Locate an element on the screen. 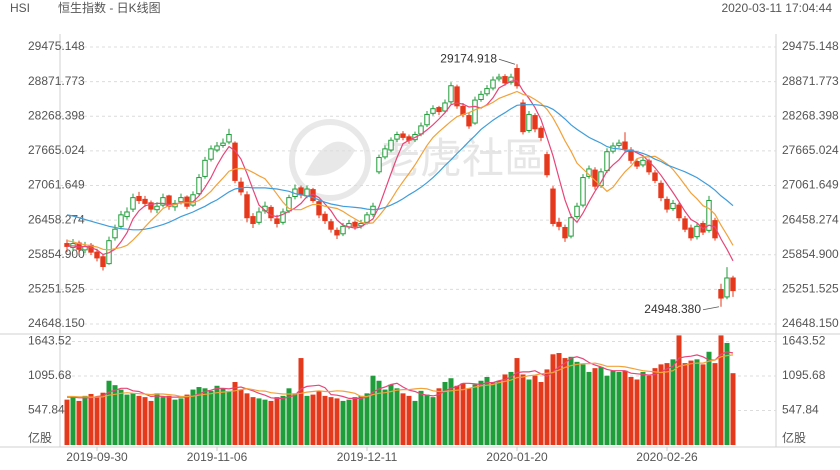 This screenshot has height=470, width=840. chart-subtitle: 恒生指数 - 日K线图 is located at coordinates (109, 7).